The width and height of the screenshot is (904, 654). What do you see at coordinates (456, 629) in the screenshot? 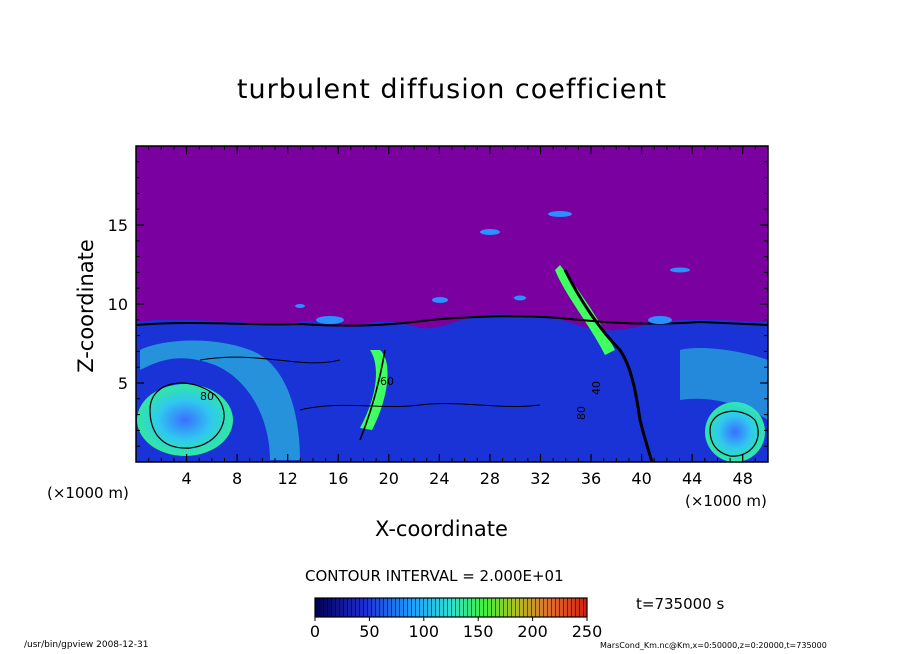
I see `colorbar-ticks: 0 50 100 150 200 250` at bounding box center [456, 629].